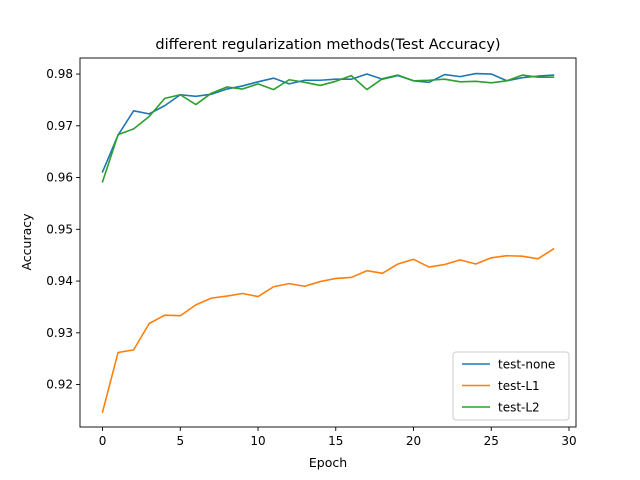  Describe the element at coordinates (26, 242) in the screenshot. I see `y-axis-label: Accuracy` at that location.